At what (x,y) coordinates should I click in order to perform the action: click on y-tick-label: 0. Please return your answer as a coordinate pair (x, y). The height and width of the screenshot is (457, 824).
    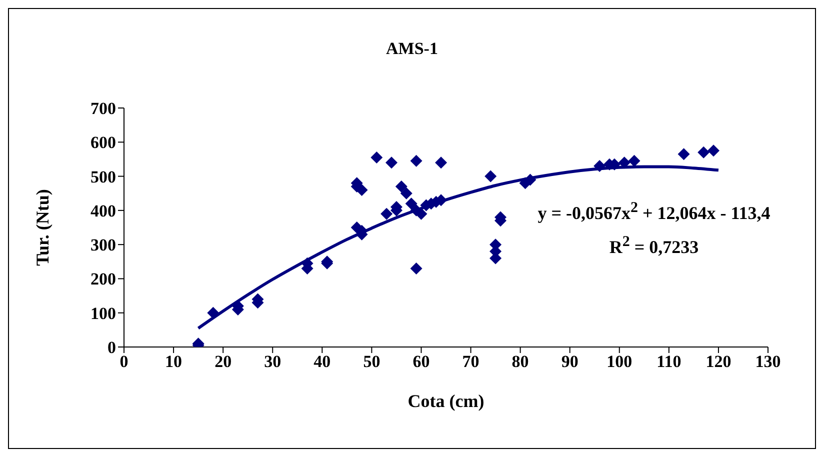
    Looking at the image, I should click on (112, 348).